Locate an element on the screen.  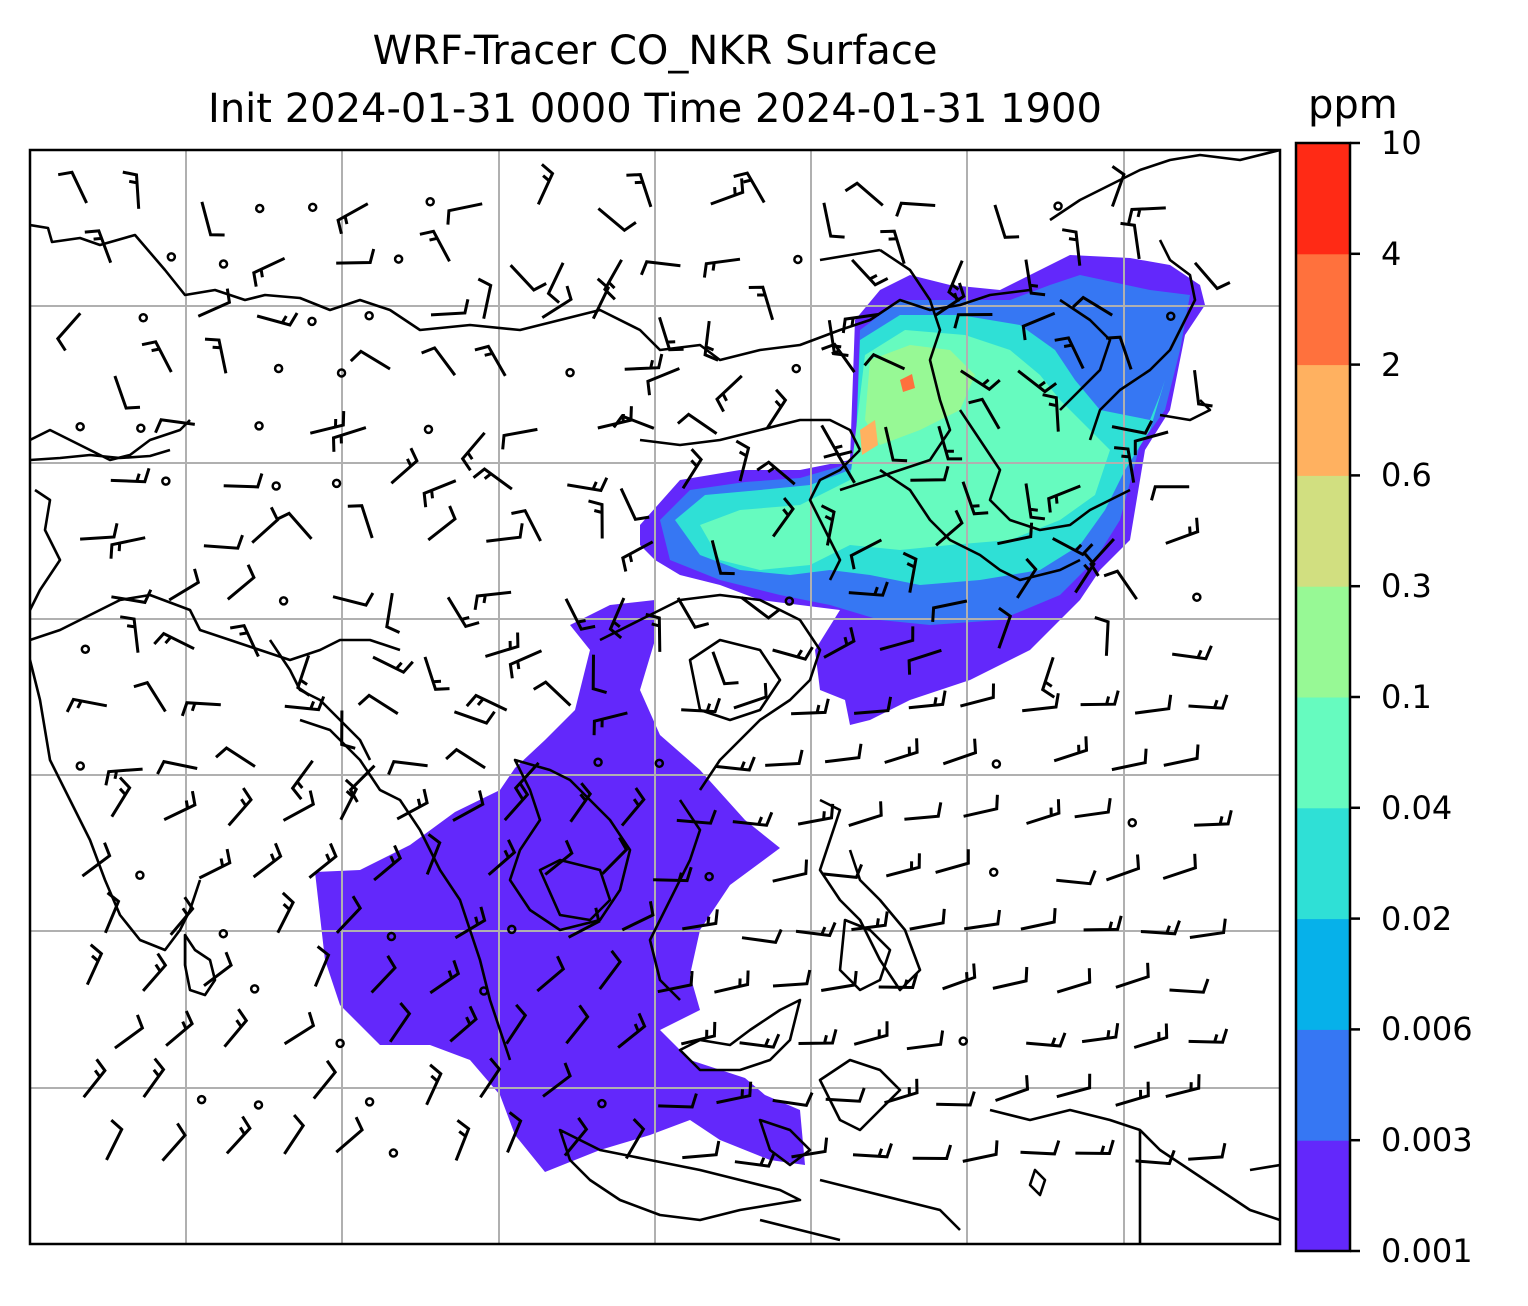
colorbar is located at coordinates (1327, 697).